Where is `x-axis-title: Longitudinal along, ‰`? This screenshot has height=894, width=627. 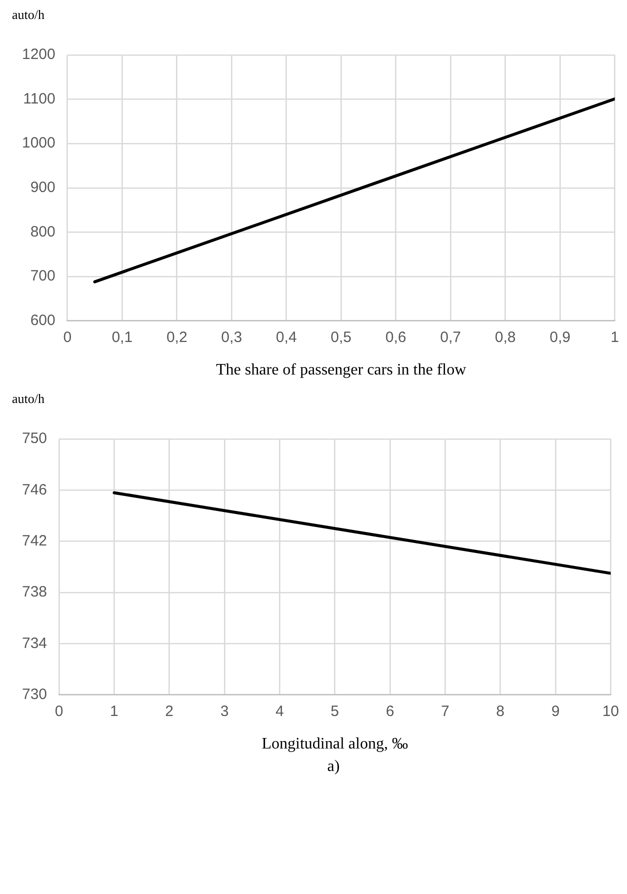
x-axis-title: Longitudinal along, ‰ is located at coordinates (335, 744).